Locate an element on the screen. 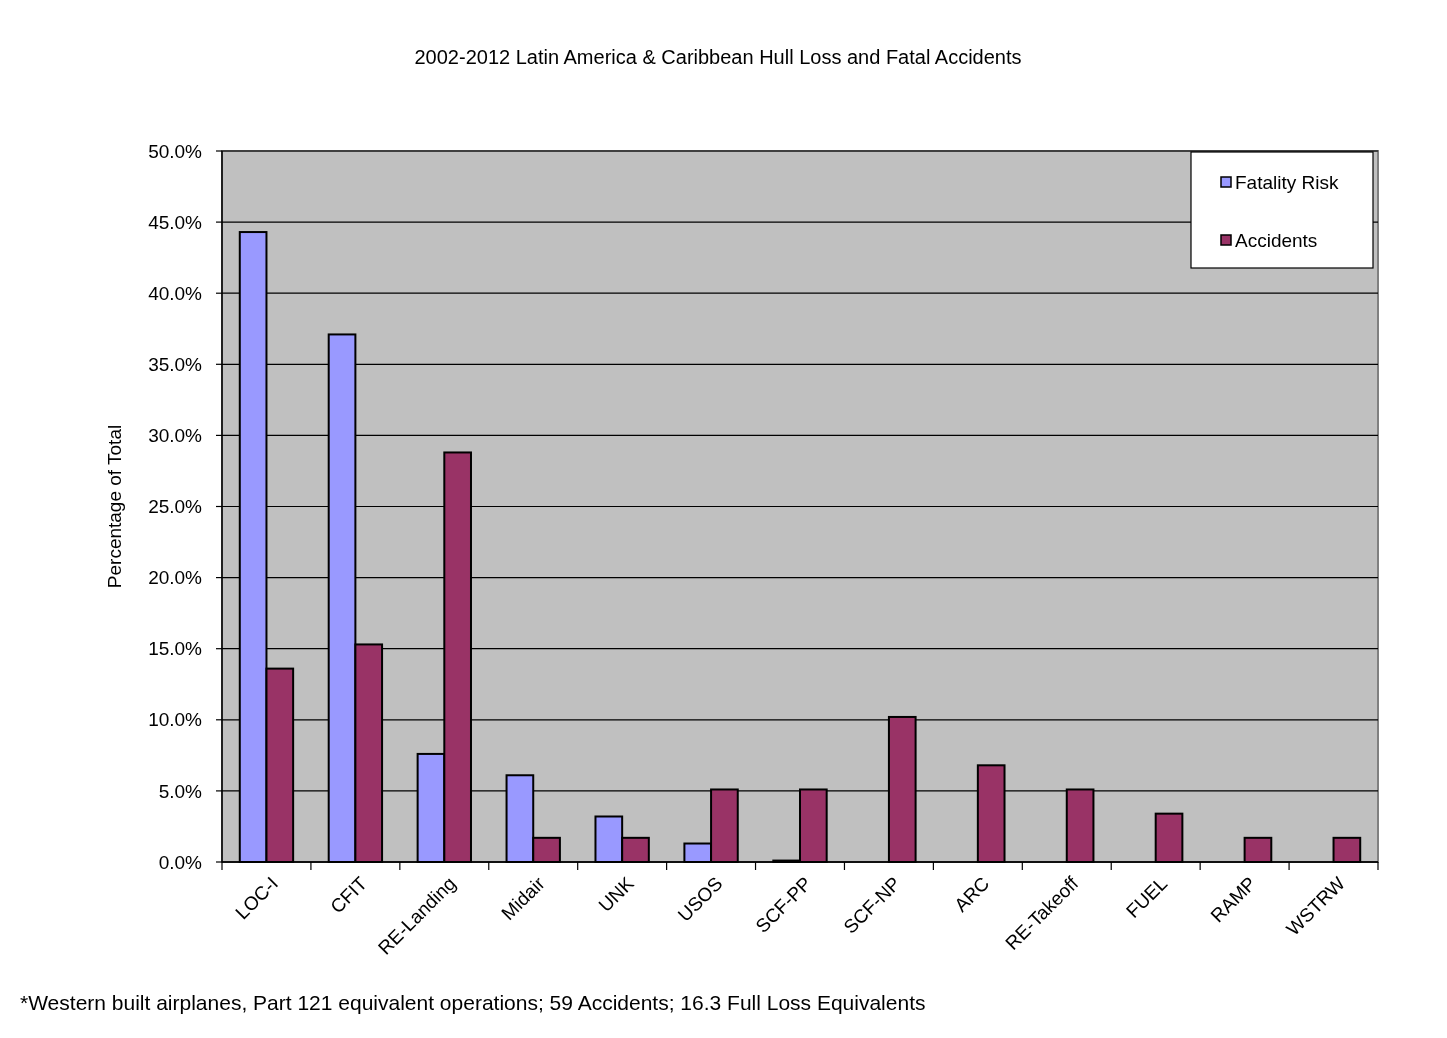 Image resolution: width=1447 pixels, height=1038 pixels. y-tick-label: 25.0% is located at coordinates (175, 507).